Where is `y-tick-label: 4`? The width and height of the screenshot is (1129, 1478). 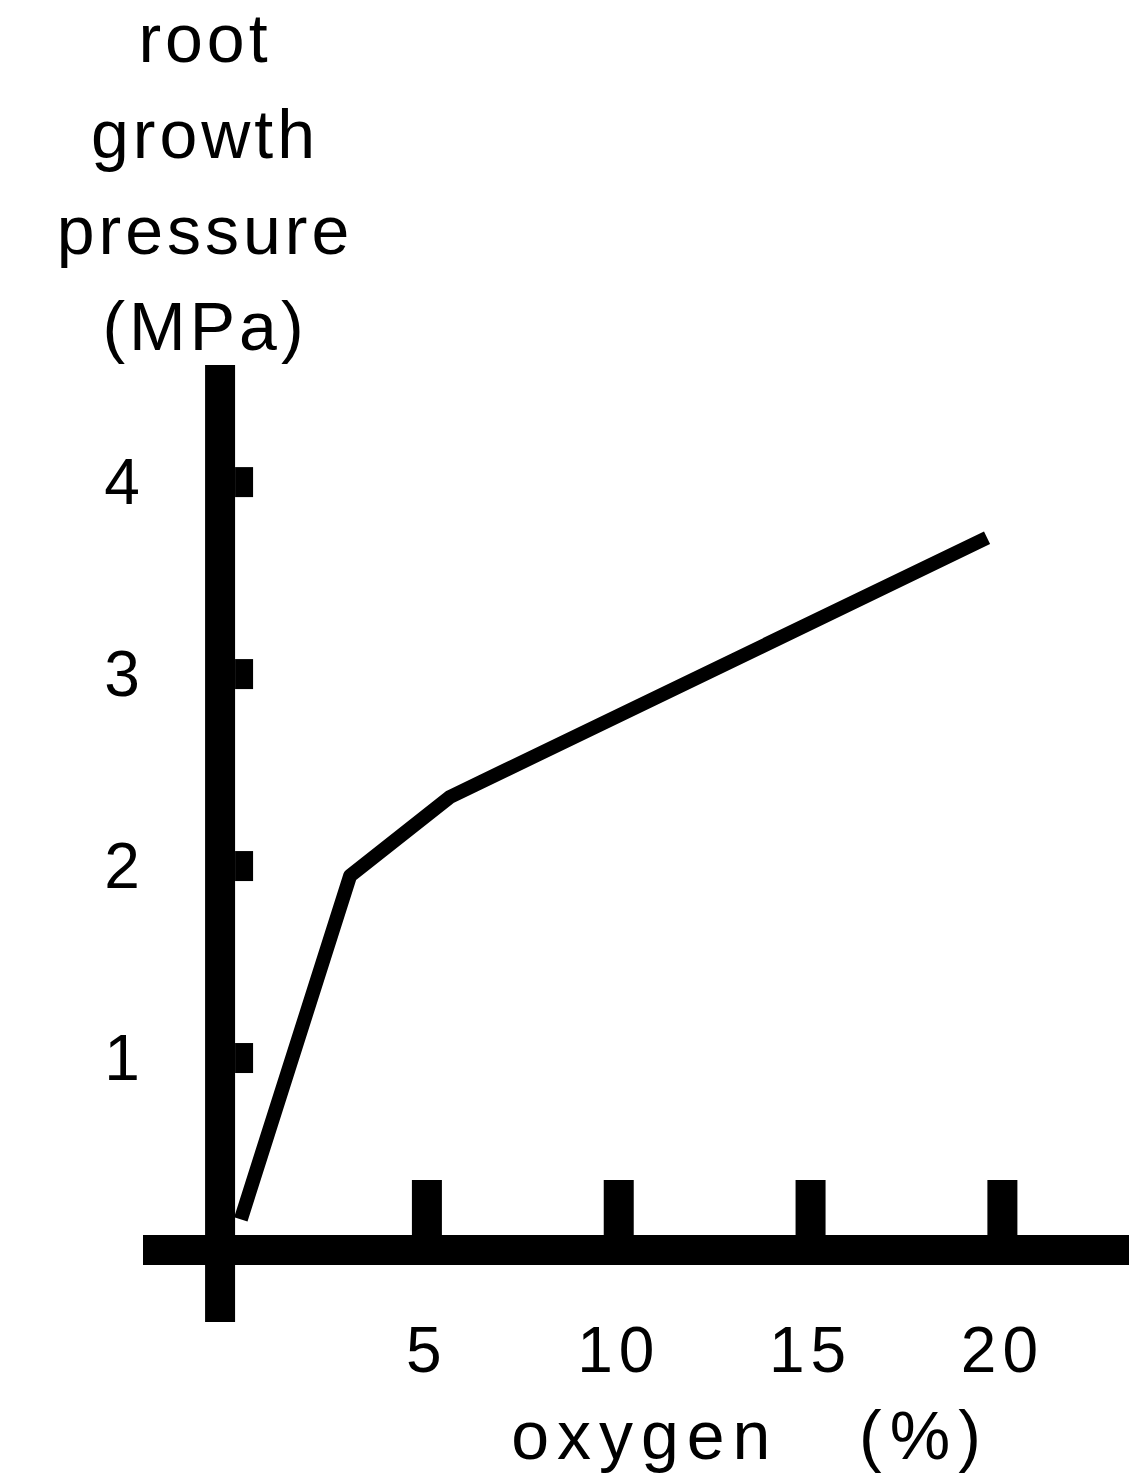
y-tick-label: 4 is located at coordinates (122, 482).